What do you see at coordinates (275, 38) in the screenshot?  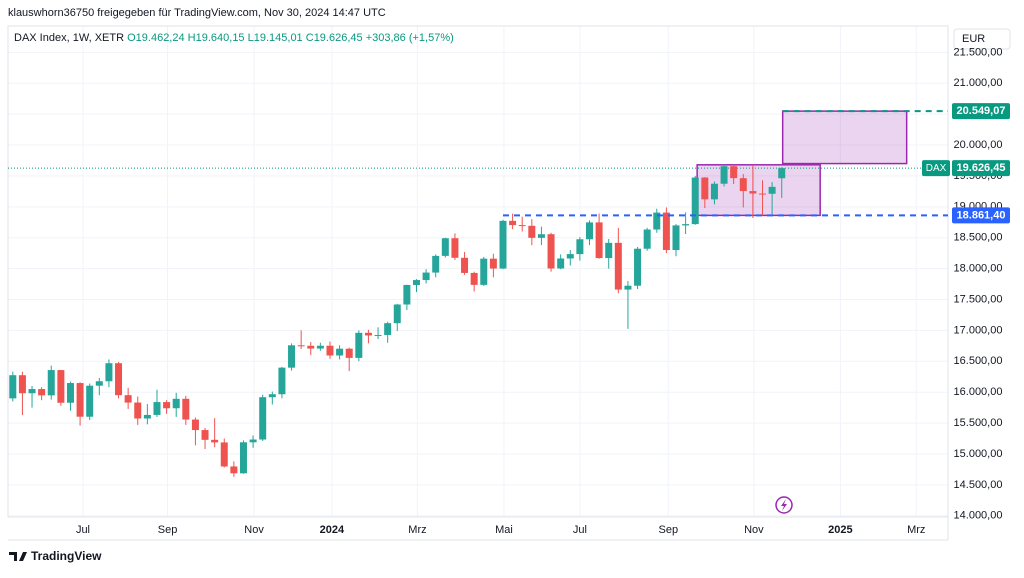 I see `legend-low: L19.145,01` at bounding box center [275, 38].